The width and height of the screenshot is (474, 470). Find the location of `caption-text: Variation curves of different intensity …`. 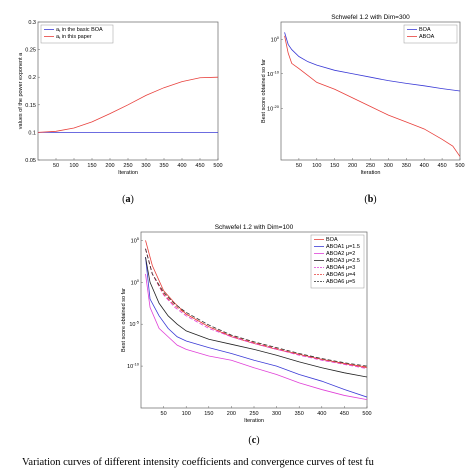

caption-text: Variation curves of different intensity … is located at coordinates (198, 462).